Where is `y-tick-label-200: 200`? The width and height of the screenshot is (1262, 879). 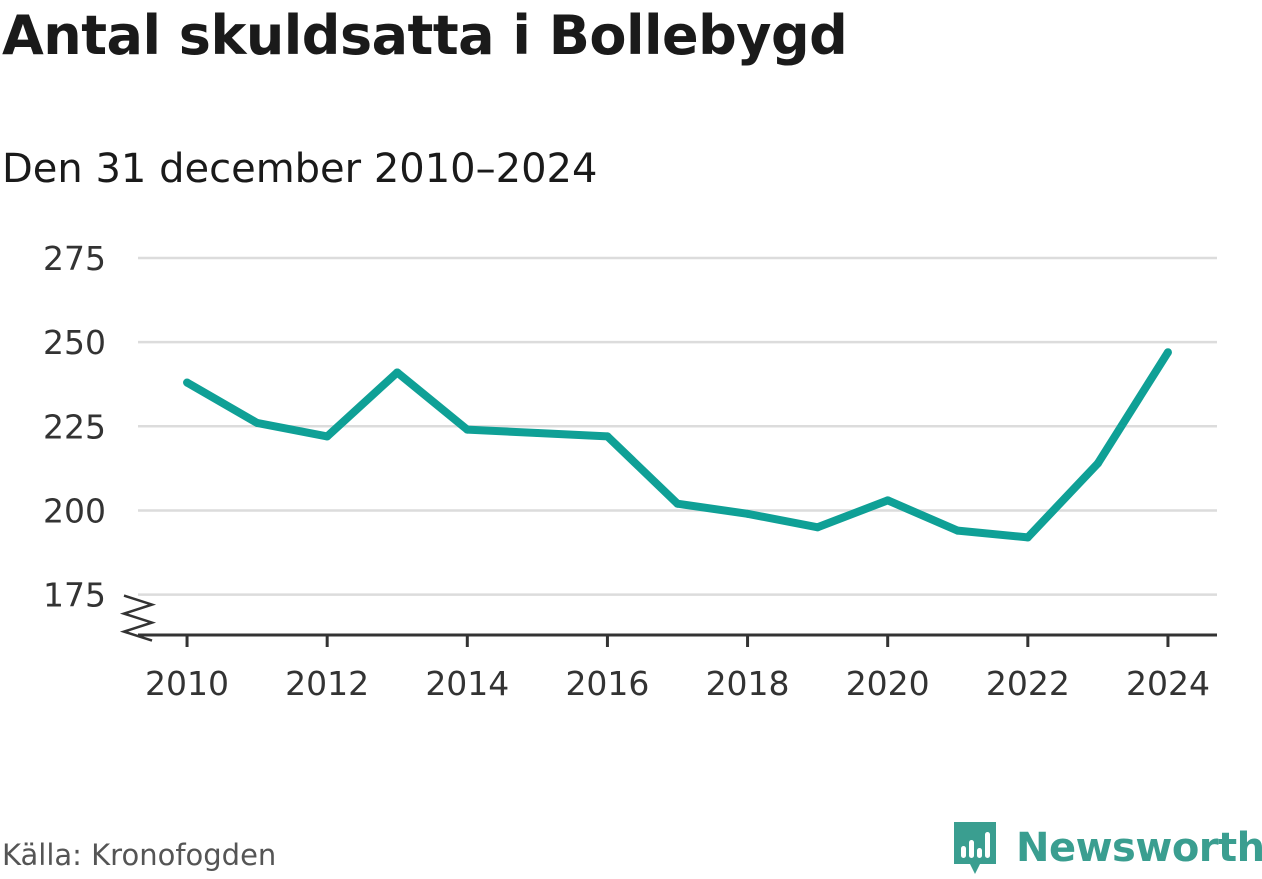
y-tick-label-200: 200 is located at coordinates (74, 510).